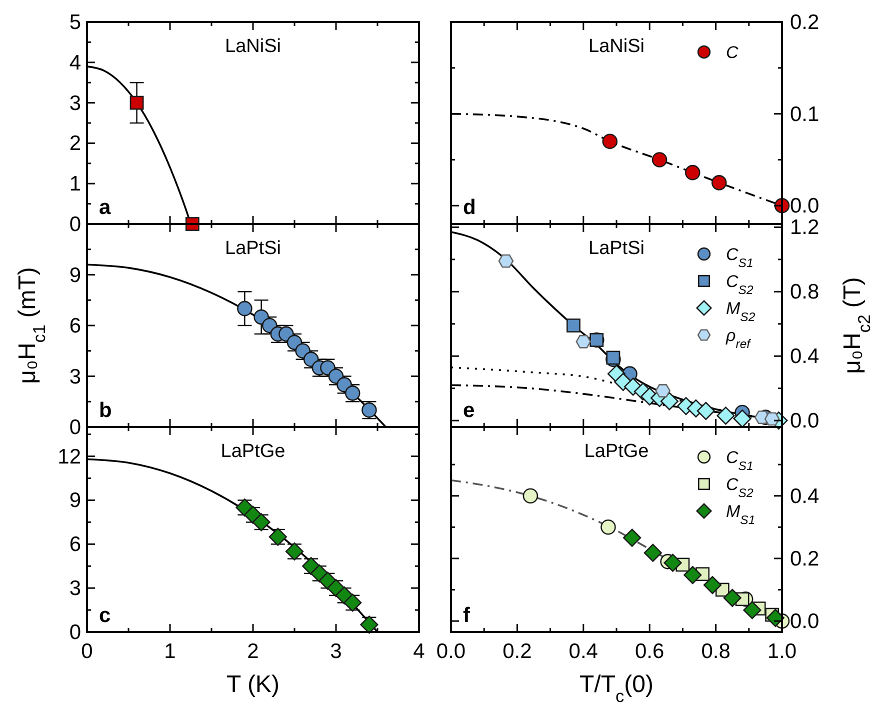 The height and width of the screenshot is (709, 877). What do you see at coordinates (253, 651) in the screenshot?
I see `x-tick-label: 2` at bounding box center [253, 651].